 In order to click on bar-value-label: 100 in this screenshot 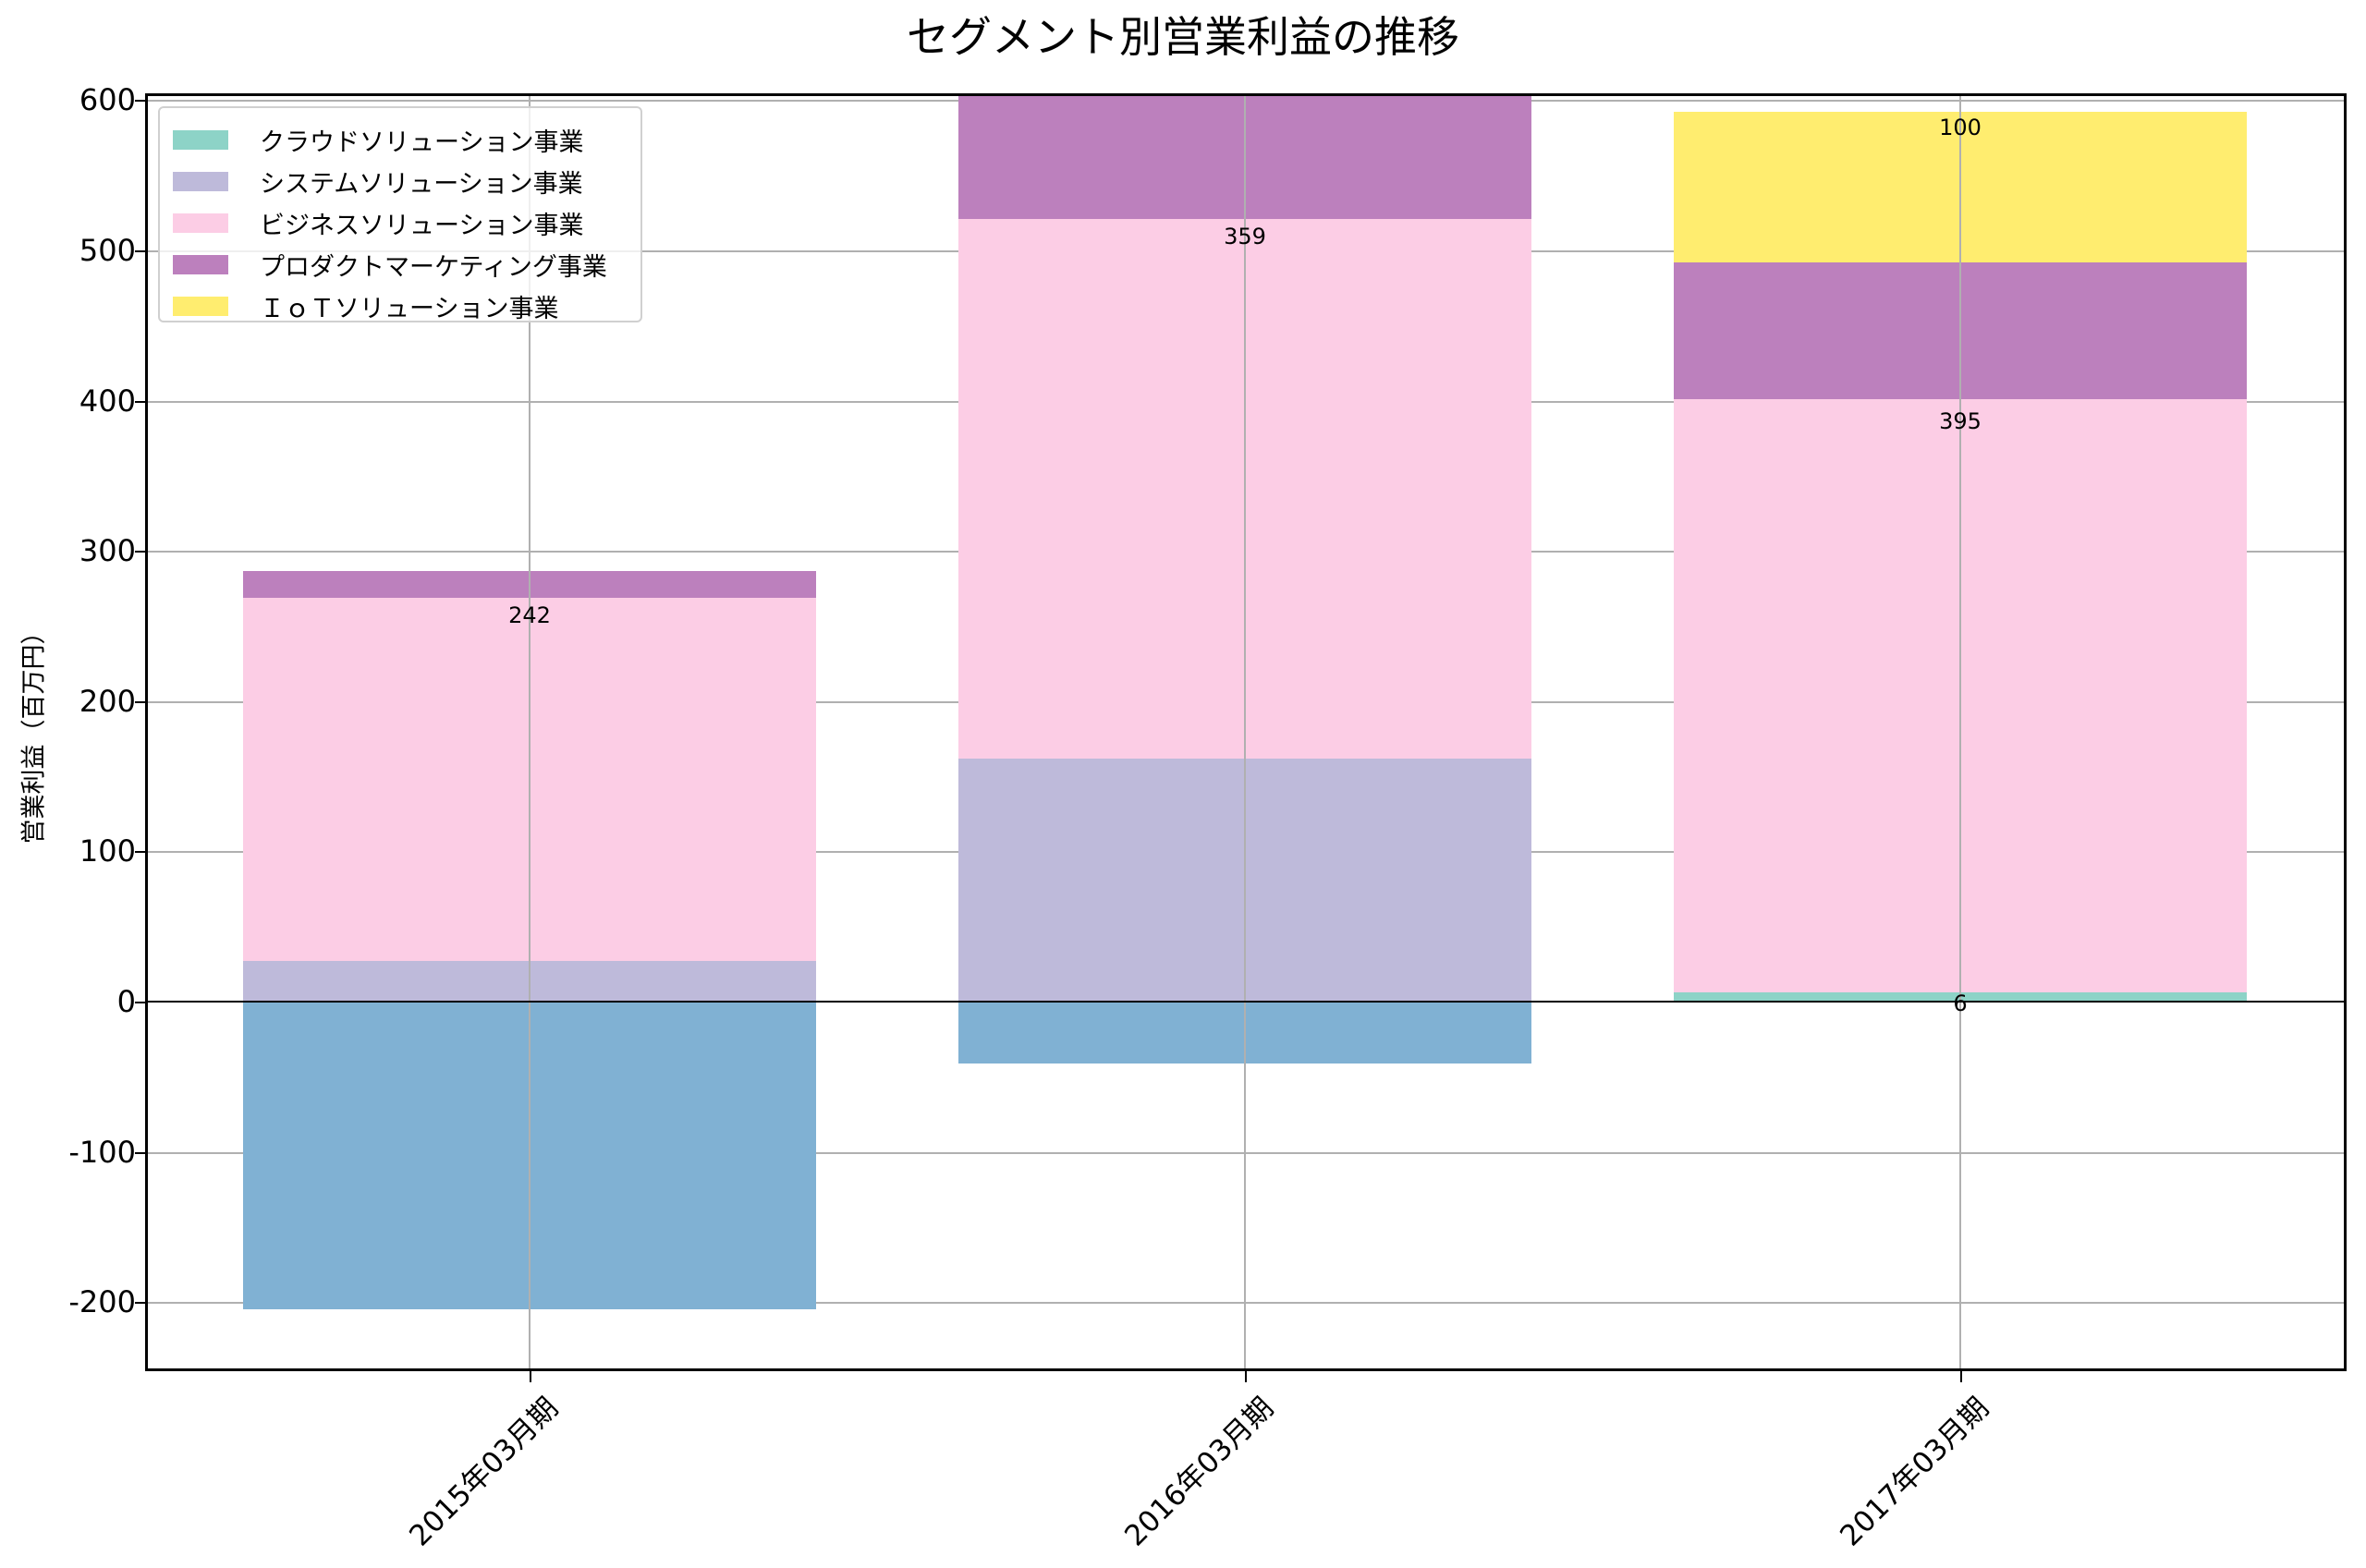, I will do `click(1961, 127)`.